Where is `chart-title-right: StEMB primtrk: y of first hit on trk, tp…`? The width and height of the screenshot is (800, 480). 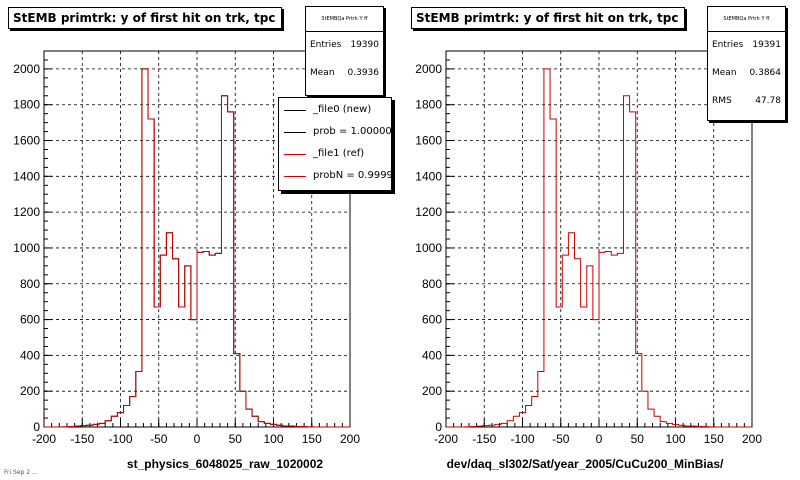
chart-title-right: StEMB primtrk: y of first hit on trk, tp… is located at coordinates (548, 18).